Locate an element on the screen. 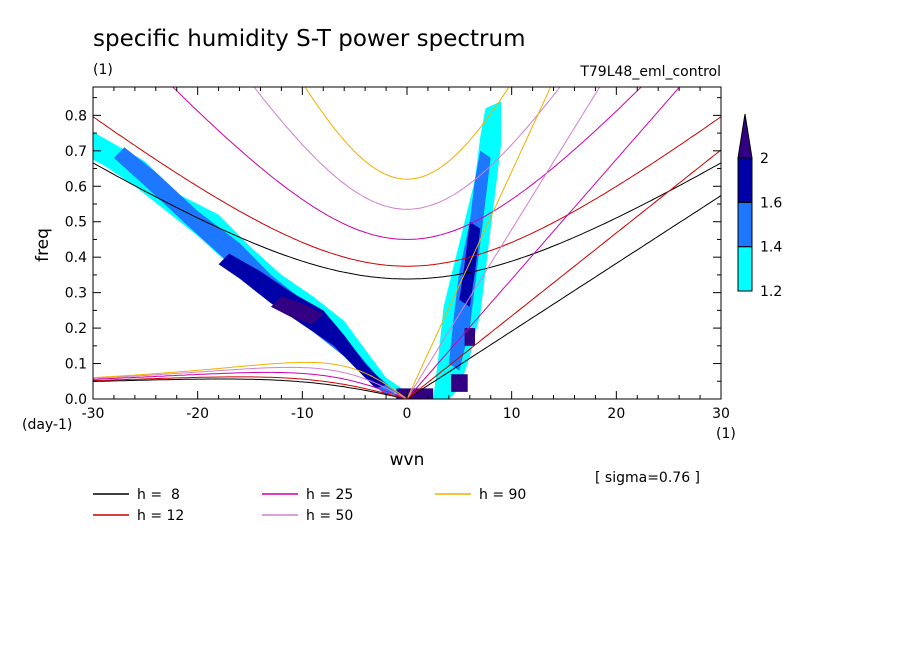  curve-rossby-h90 is located at coordinates (250, 380).